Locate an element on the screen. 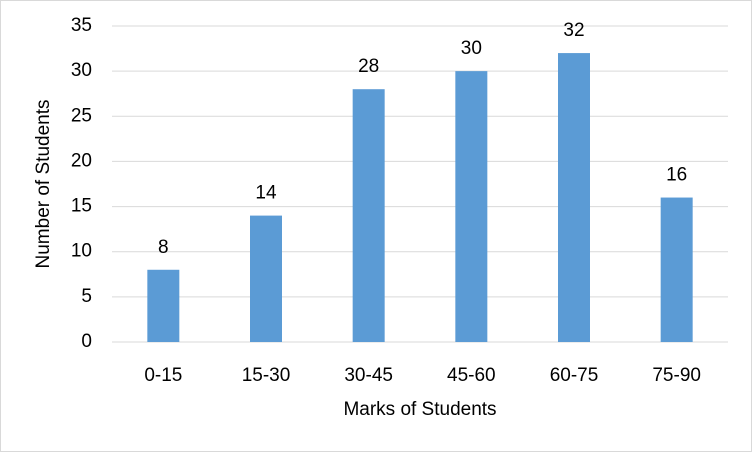 Image resolution: width=752 pixels, height=452 pixels. y-tick-label: 5 is located at coordinates (86, 296).